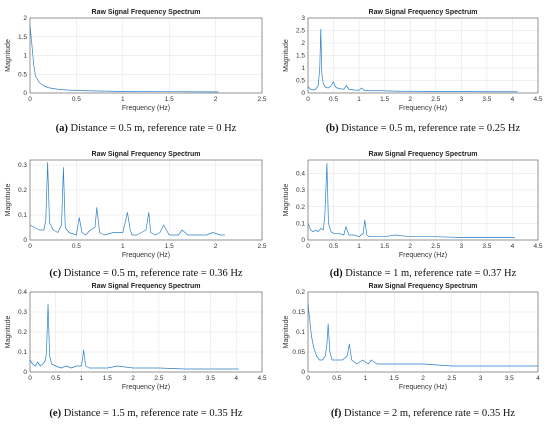 The width and height of the screenshot is (550, 431). I want to click on caption-letter: (c), so click(55, 273).